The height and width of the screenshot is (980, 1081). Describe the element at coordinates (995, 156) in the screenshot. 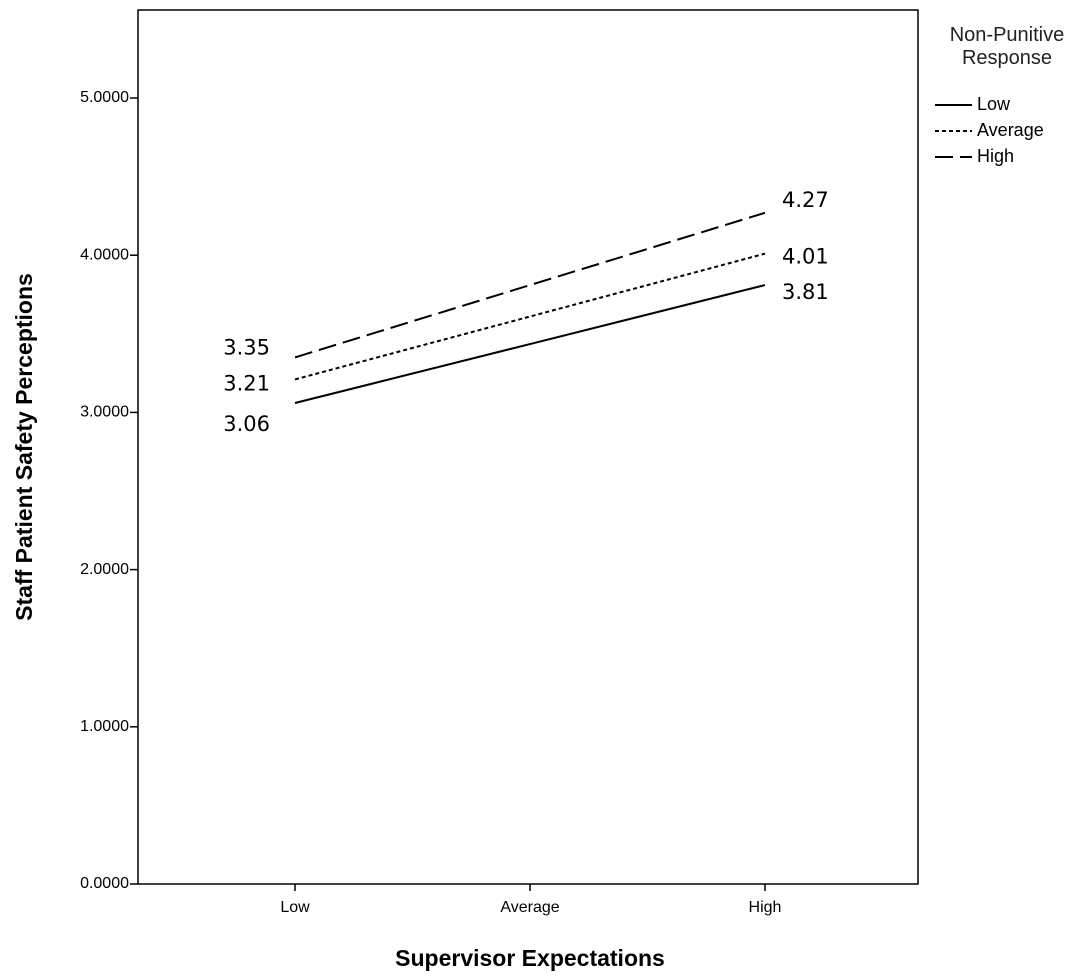

I see `legend-label: High` at that location.